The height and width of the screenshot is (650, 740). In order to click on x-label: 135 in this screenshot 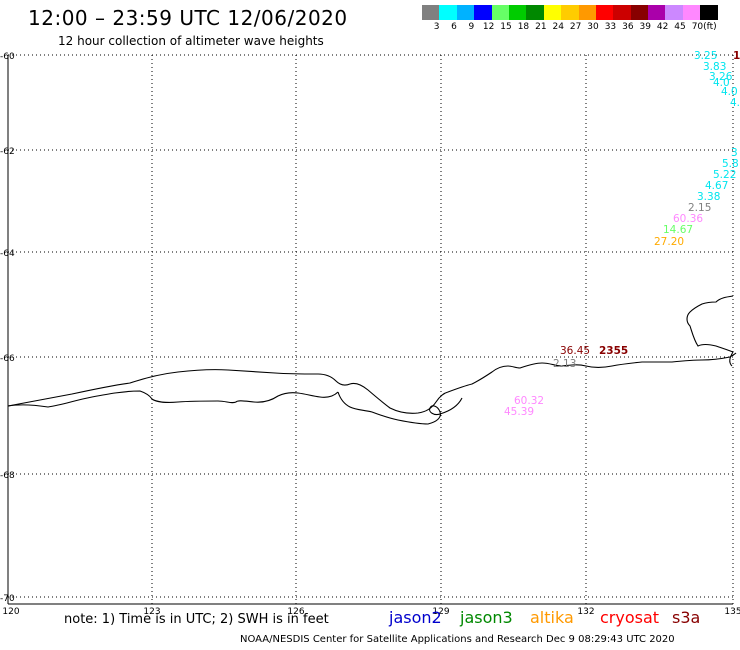, I will do `click(732, 612)`.